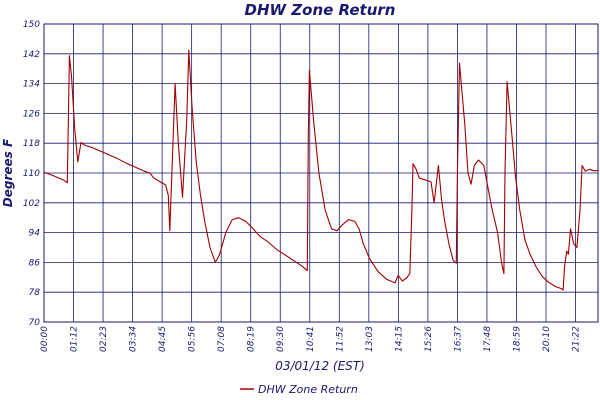 This screenshot has width=600, height=400. Describe the element at coordinates (31, 85) in the screenshot. I see `y-tick-label: 134` at that location.